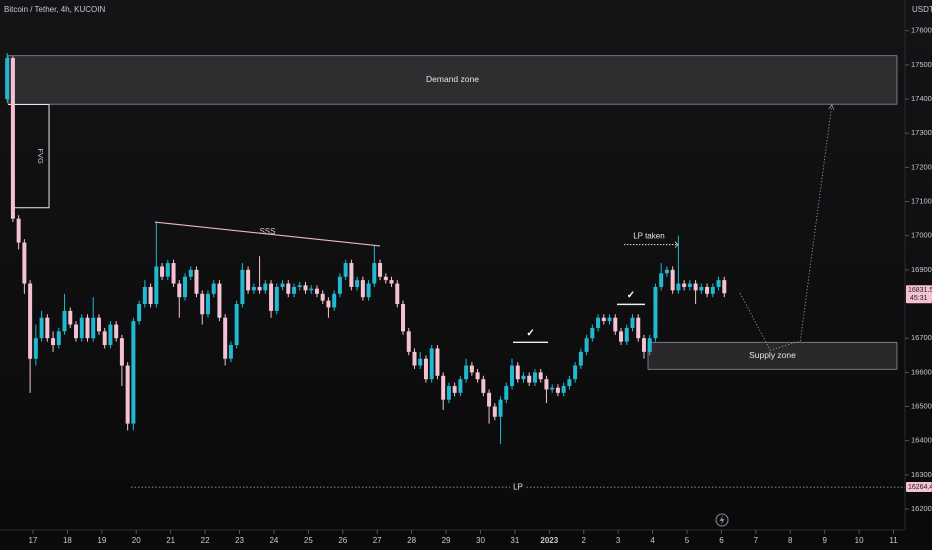 The width and height of the screenshot is (932, 550). What do you see at coordinates (29, 156) in the screenshot?
I see `fvg-bracket` at bounding box center [29, 156].